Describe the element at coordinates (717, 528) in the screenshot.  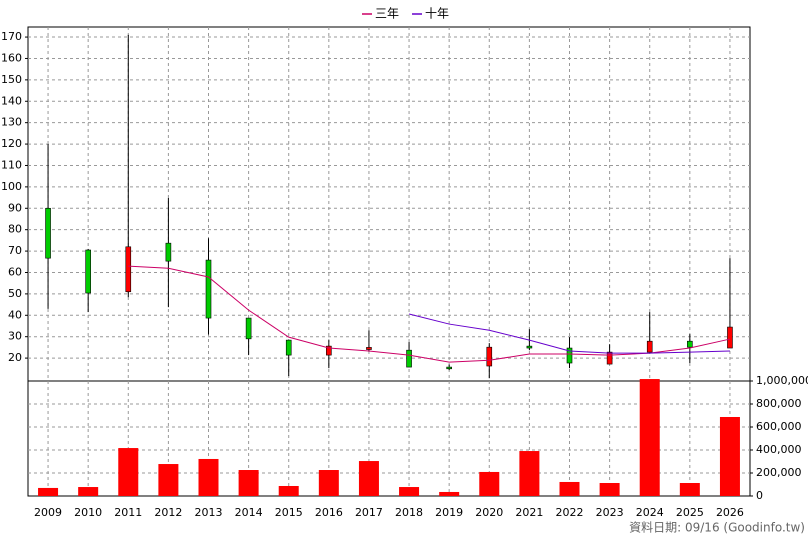
I see `footer: 資料日期: 09/16 (Goodinfo.tw)` at that location.